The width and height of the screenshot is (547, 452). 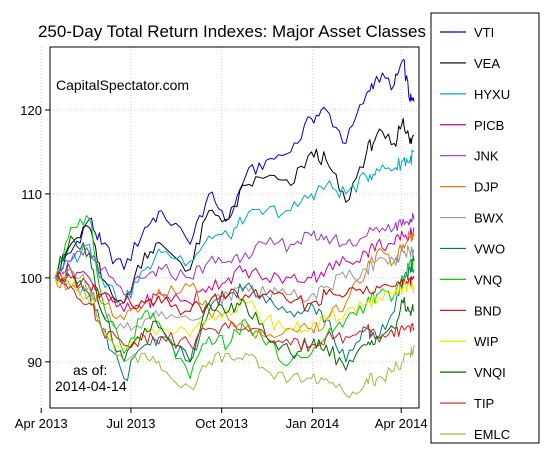 I want to click on x-tick-label: Jan 2014, so click(x=313, y=423).